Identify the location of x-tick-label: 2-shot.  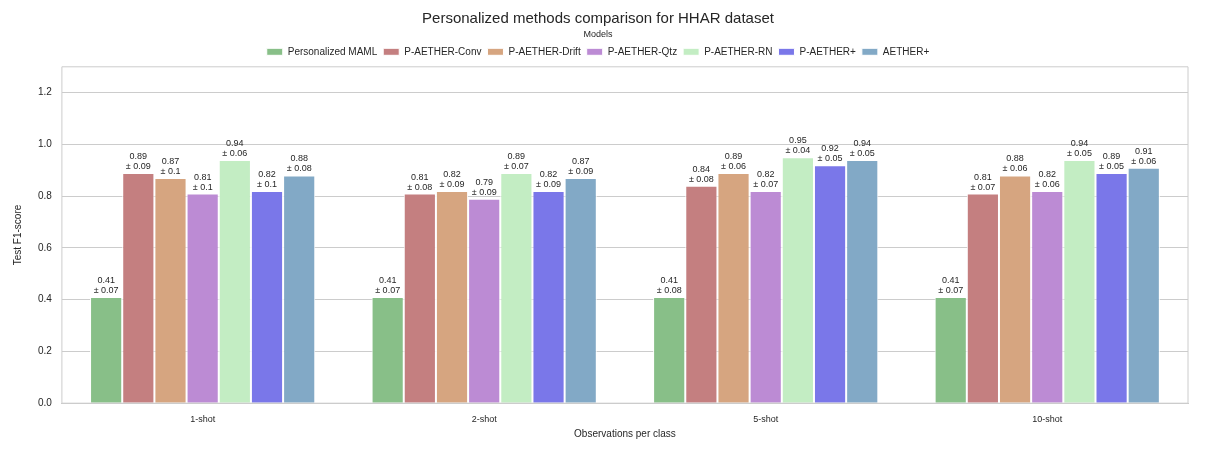
(484, 419).